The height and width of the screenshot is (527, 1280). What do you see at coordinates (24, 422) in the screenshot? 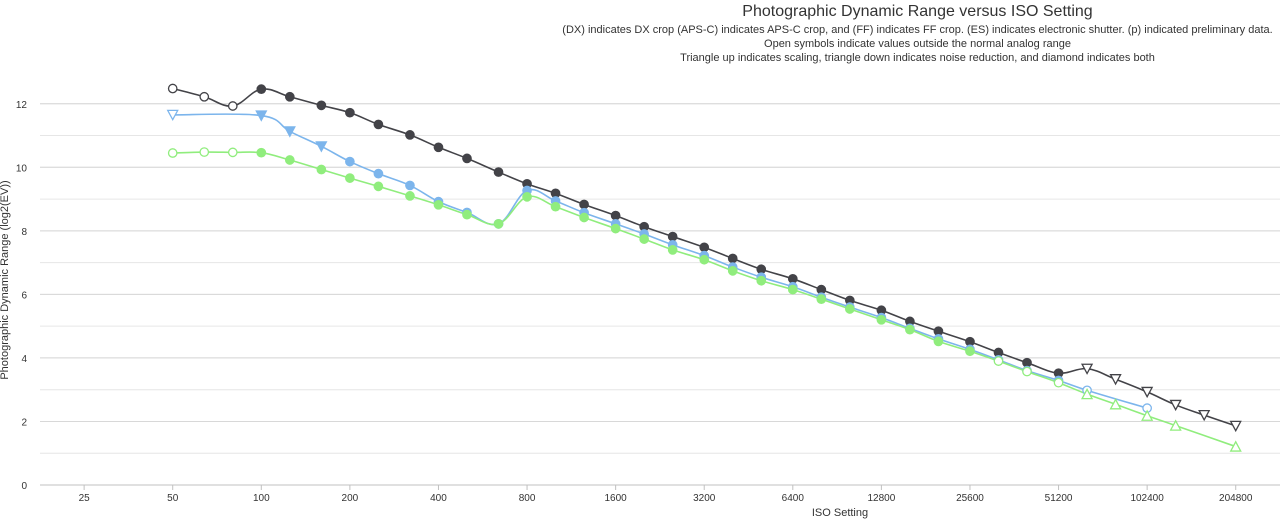
I see `y-tick-label: 2` at bounding box center [24, 422].